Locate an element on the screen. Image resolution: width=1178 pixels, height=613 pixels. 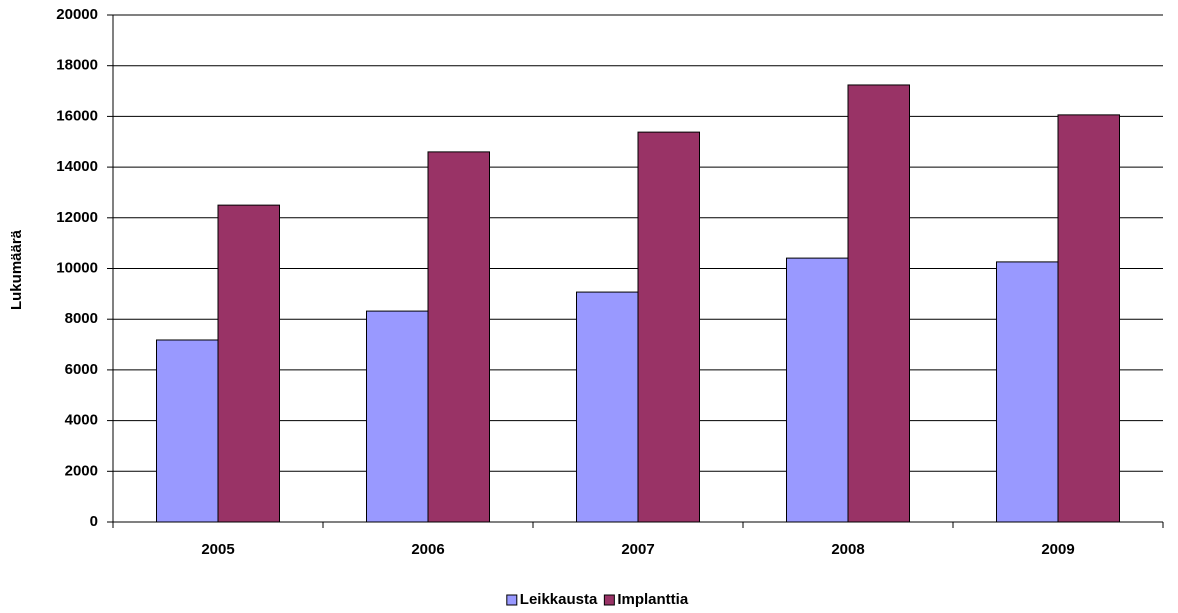
y-tick-label: 20000 is located at coordinates (77, 14).